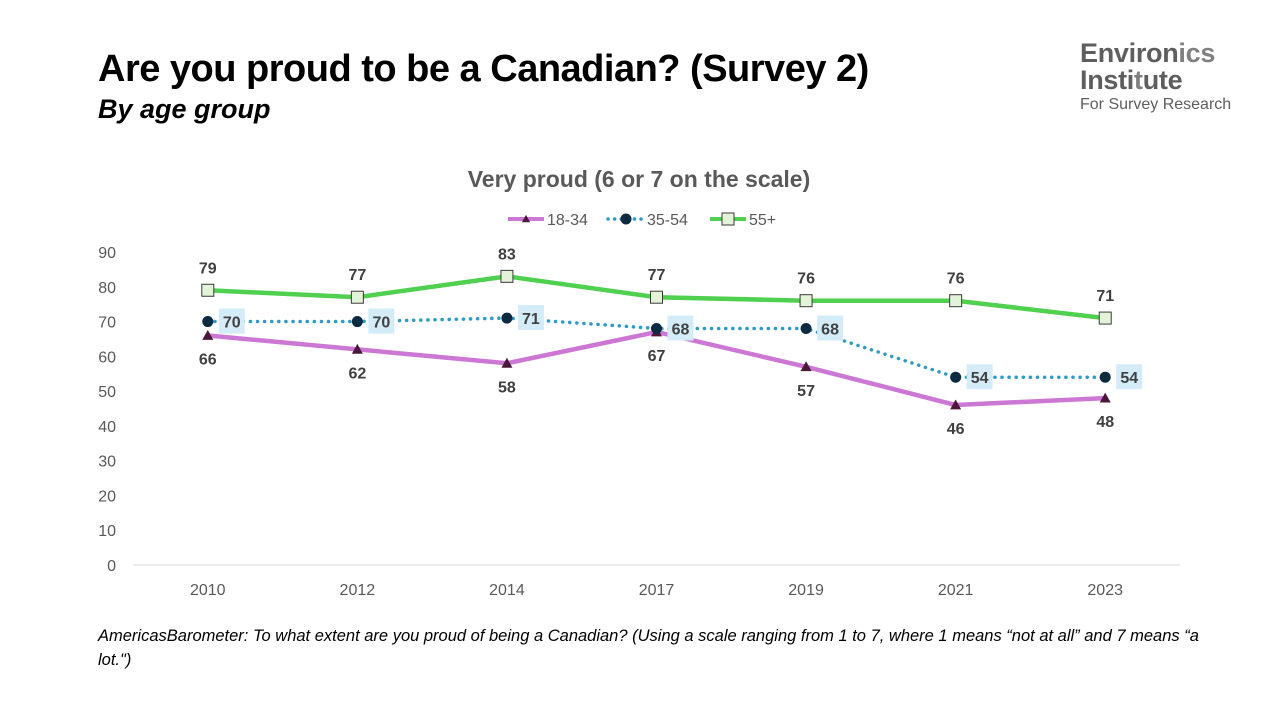 Image resolution: width=1280 pixels, height=720 pixels. I want to click on data-label: 58, so click(507, 387).